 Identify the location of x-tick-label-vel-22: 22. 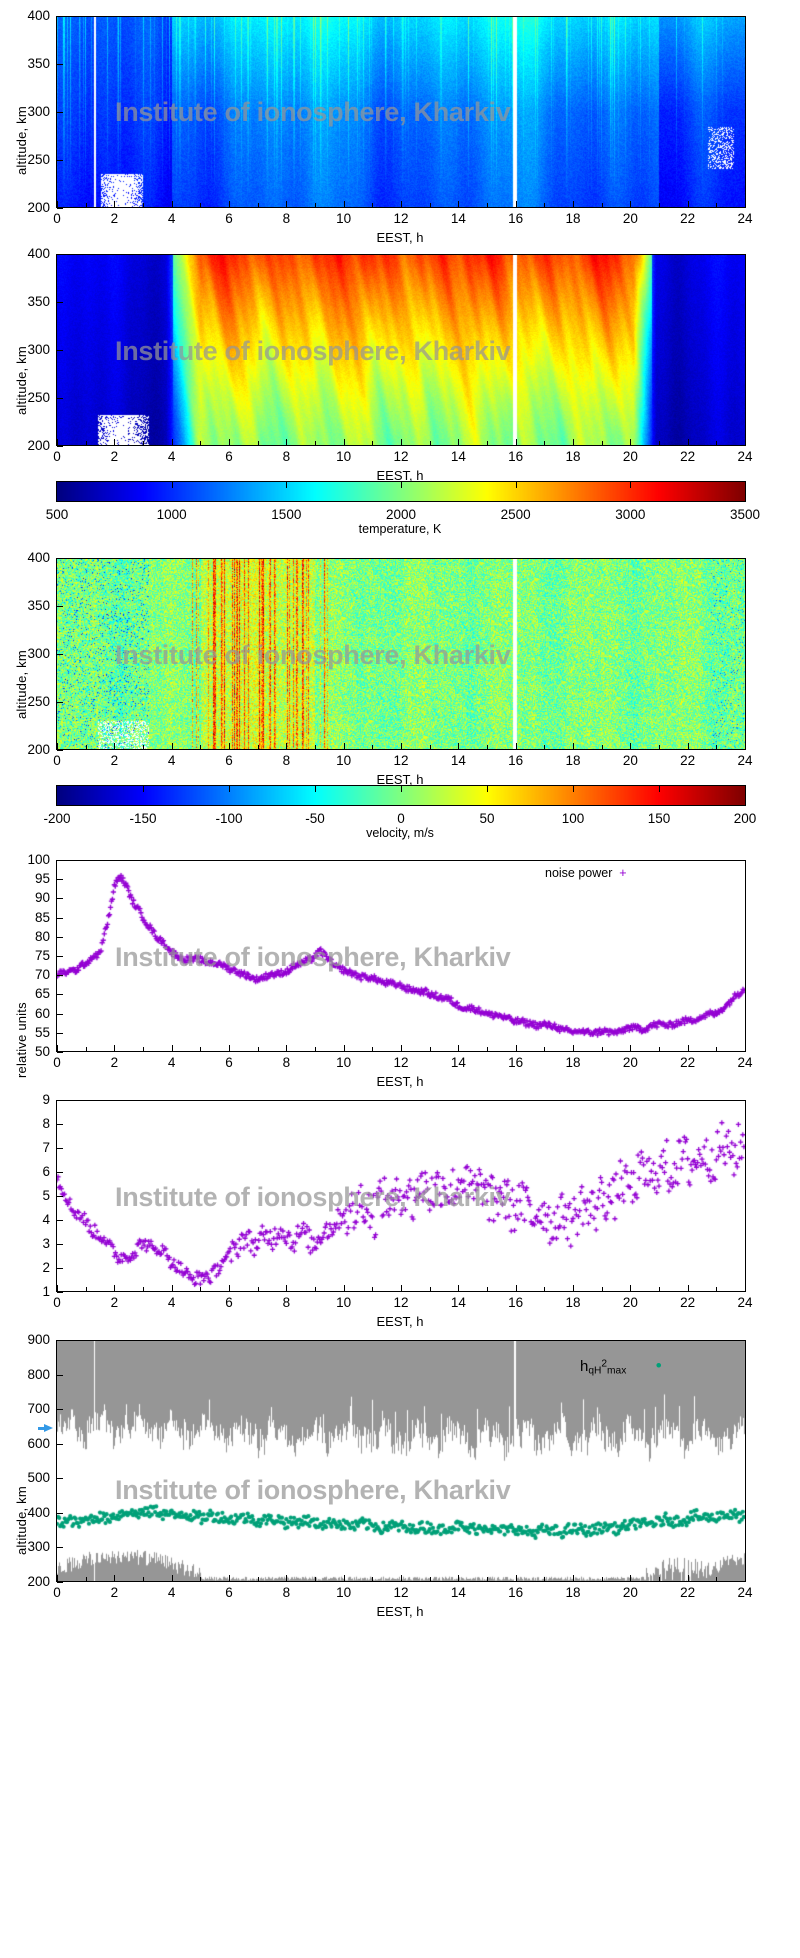
(688, 760).